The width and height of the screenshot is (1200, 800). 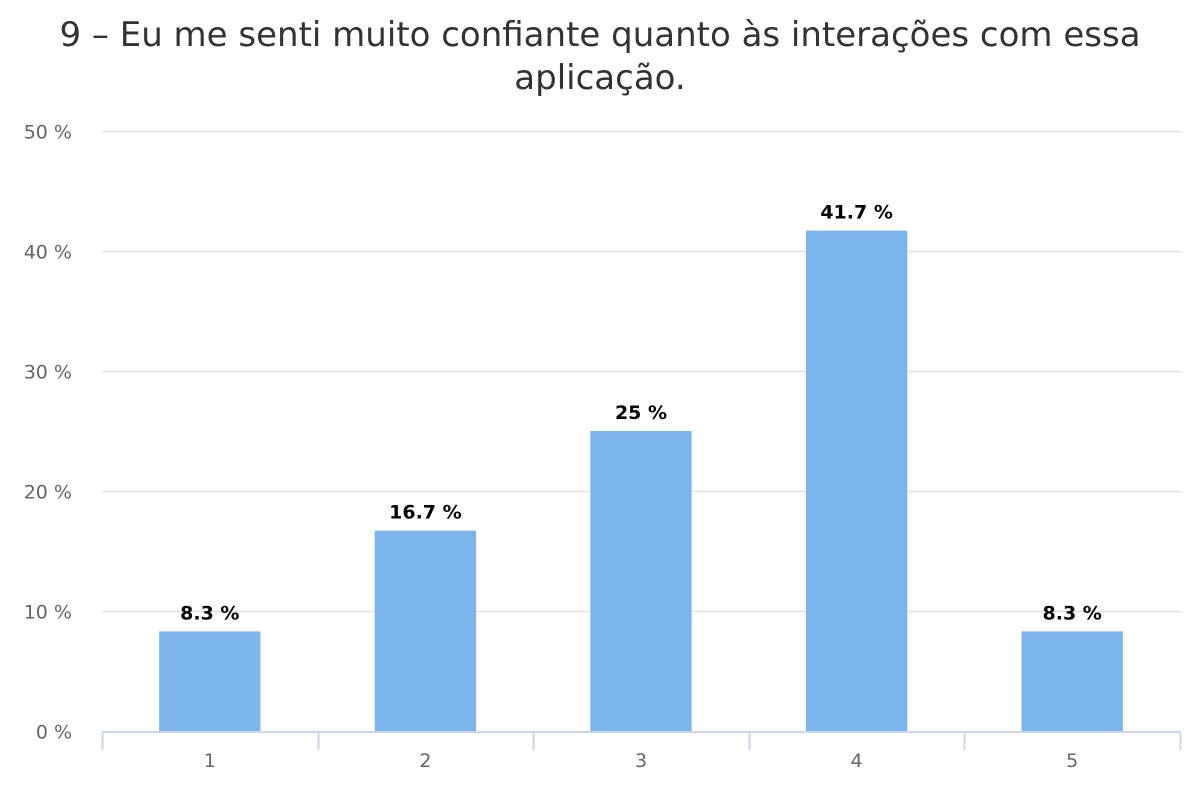 I want to click on y-tick-label: 40 %, so click(x=48, y=253).